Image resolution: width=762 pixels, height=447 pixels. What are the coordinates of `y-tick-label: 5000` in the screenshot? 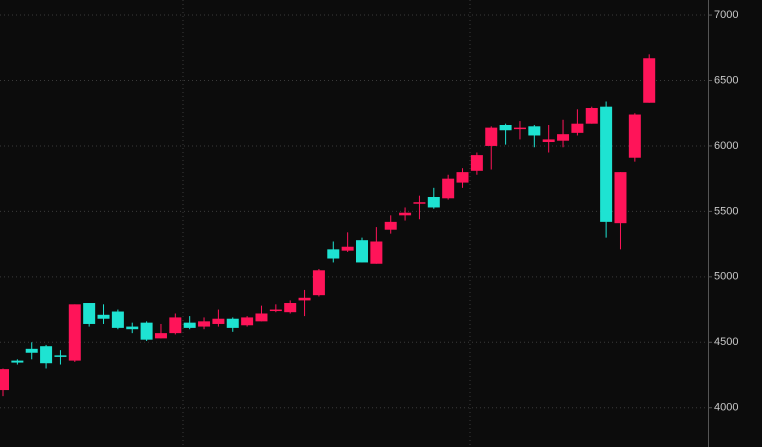 It's located at (726, 277).